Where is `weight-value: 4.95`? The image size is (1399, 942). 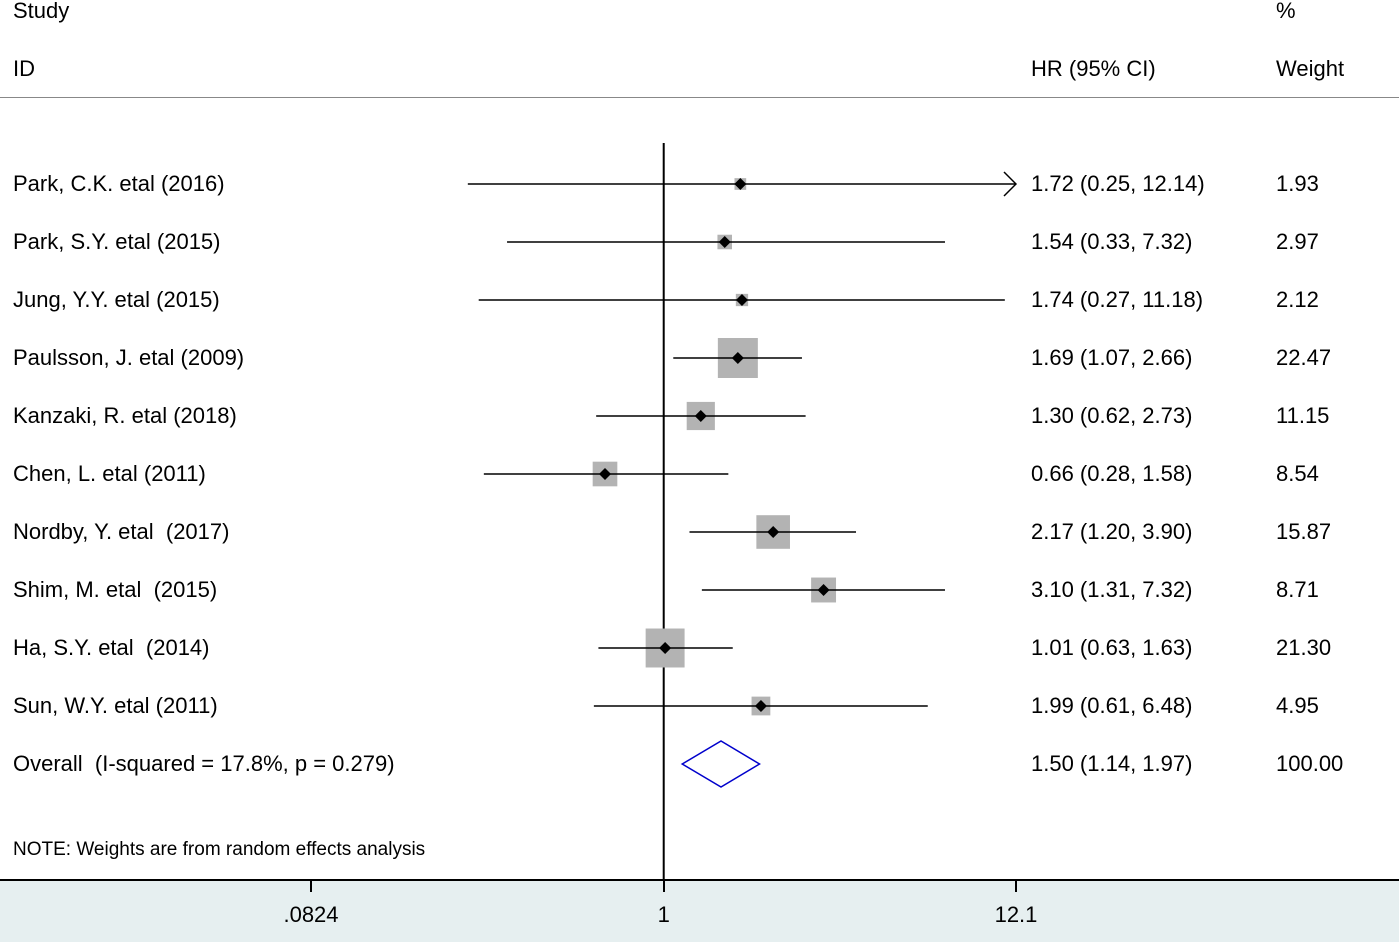 weight-value: 4.95 is located at coordinates (1297, 705).